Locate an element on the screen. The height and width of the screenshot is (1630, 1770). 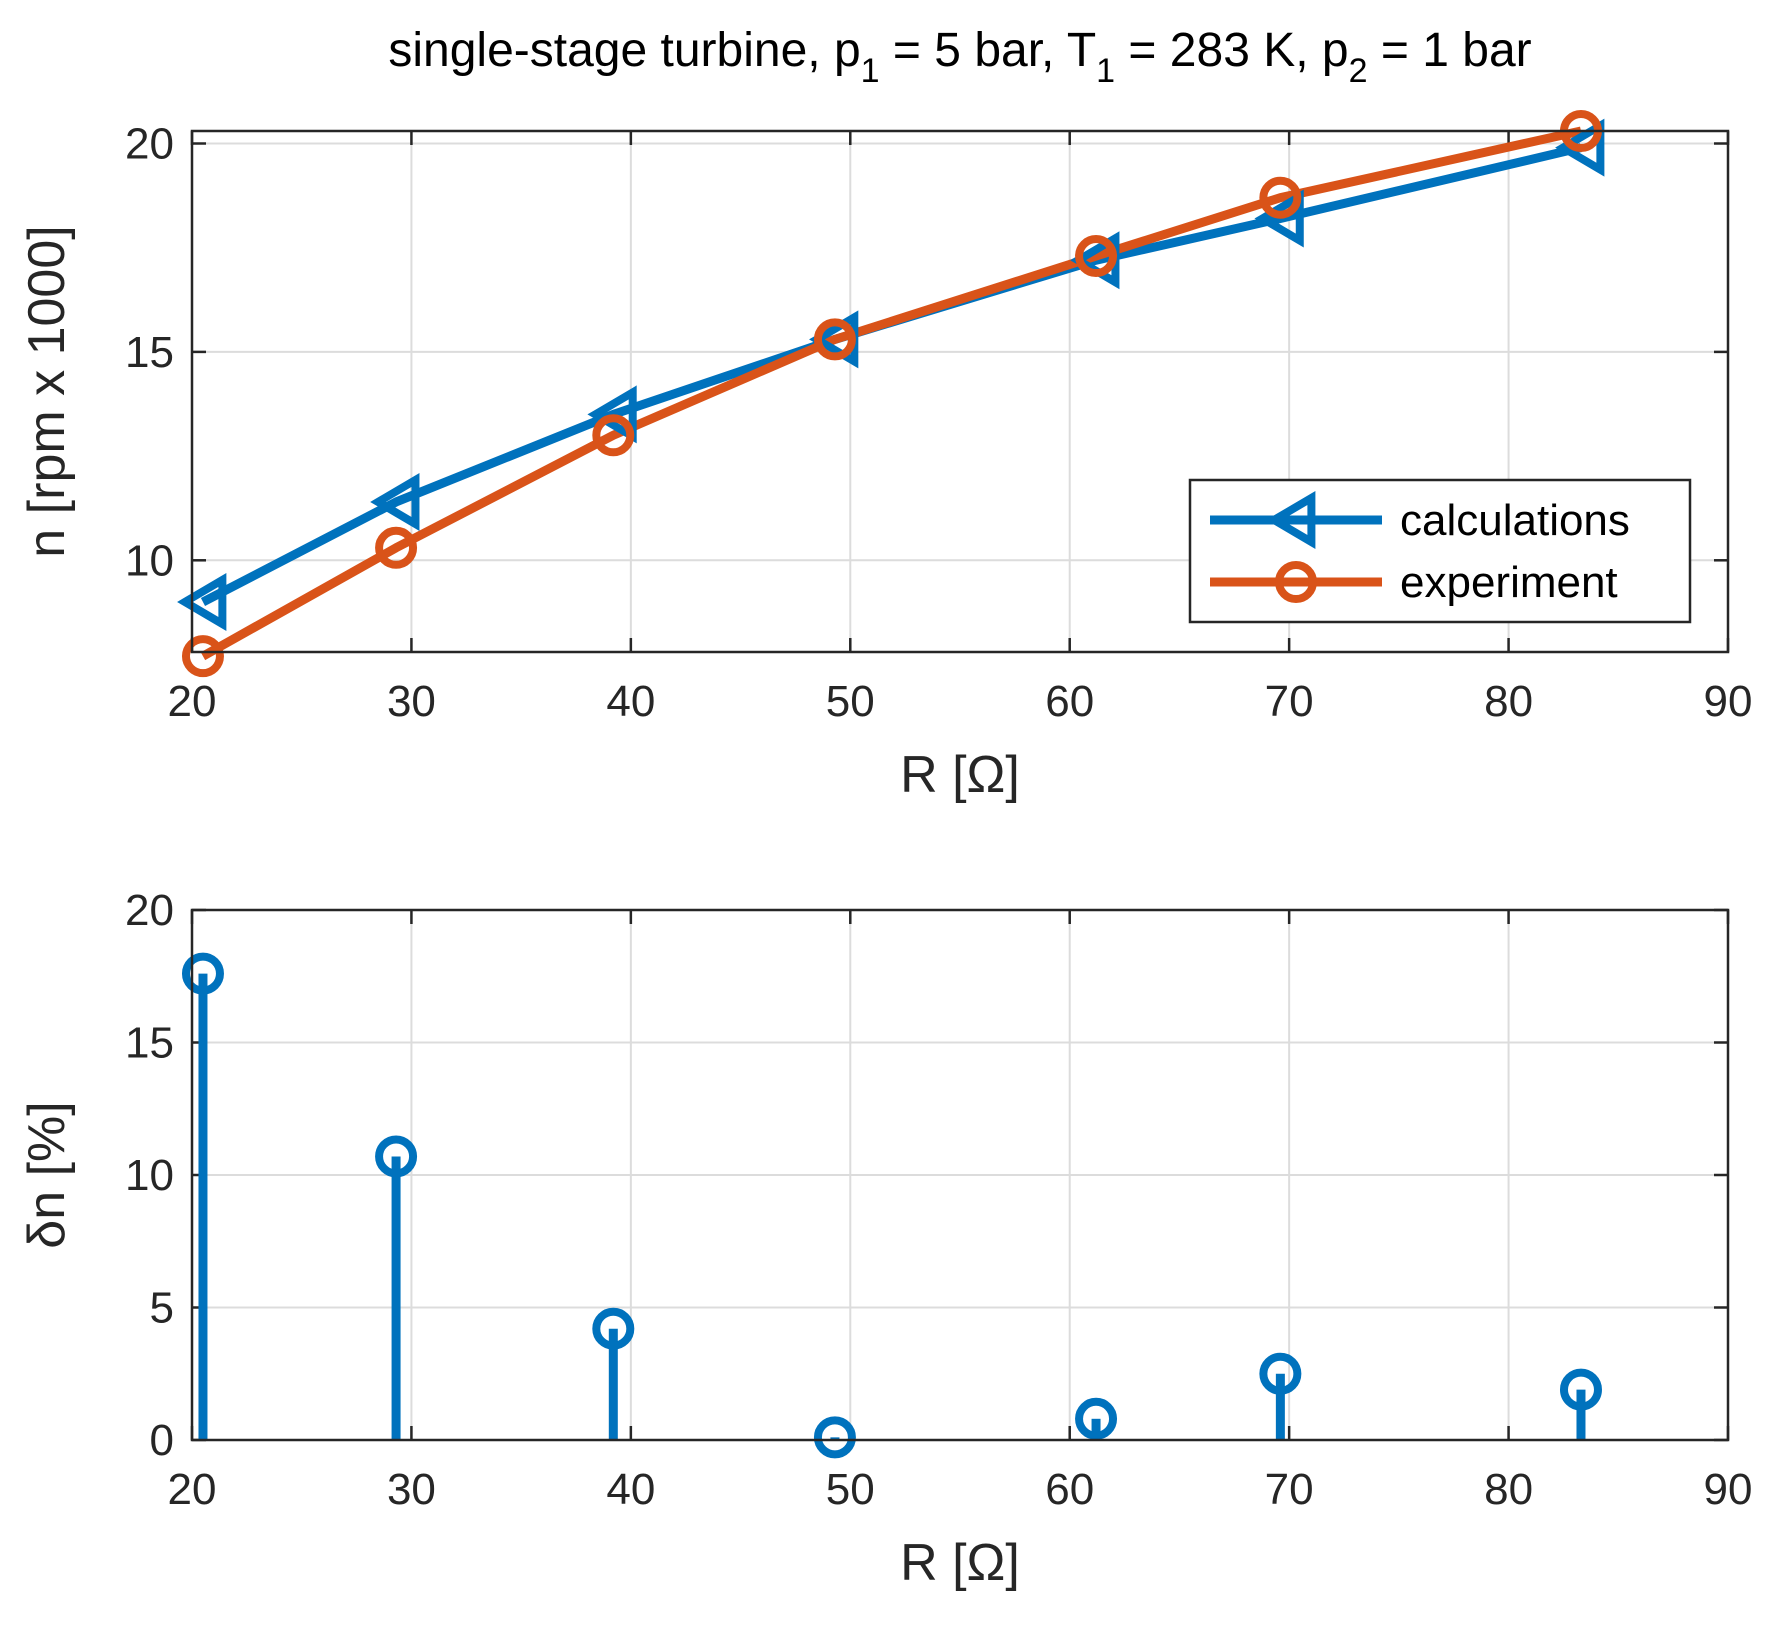
top-x-axis-label: R [Ω] is located at coordinates (960, 775).